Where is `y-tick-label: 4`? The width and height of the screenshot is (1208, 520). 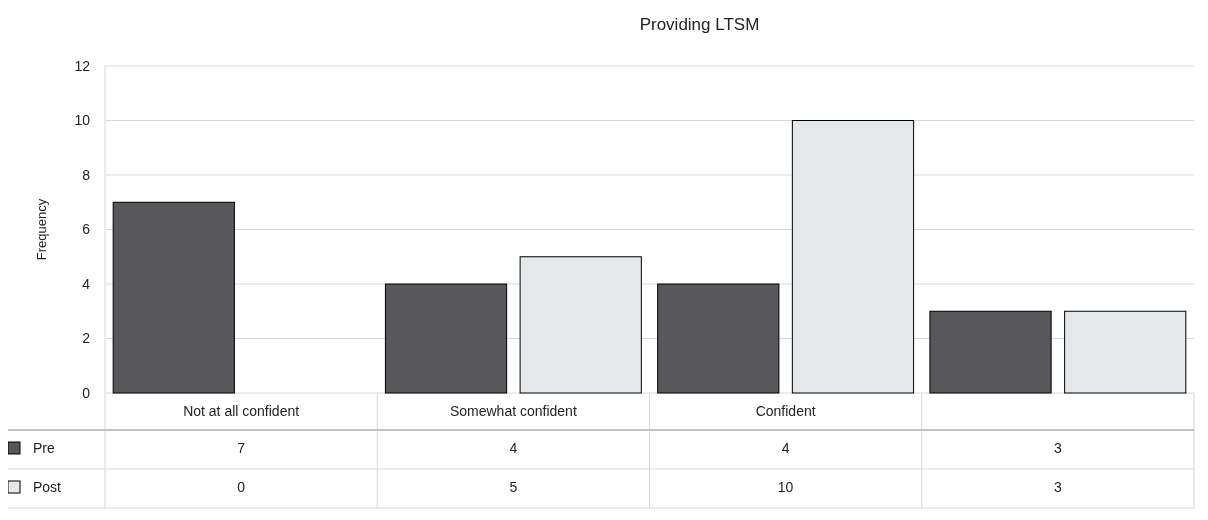 y-tick-label: 4 is located at coordinates (86, 283).